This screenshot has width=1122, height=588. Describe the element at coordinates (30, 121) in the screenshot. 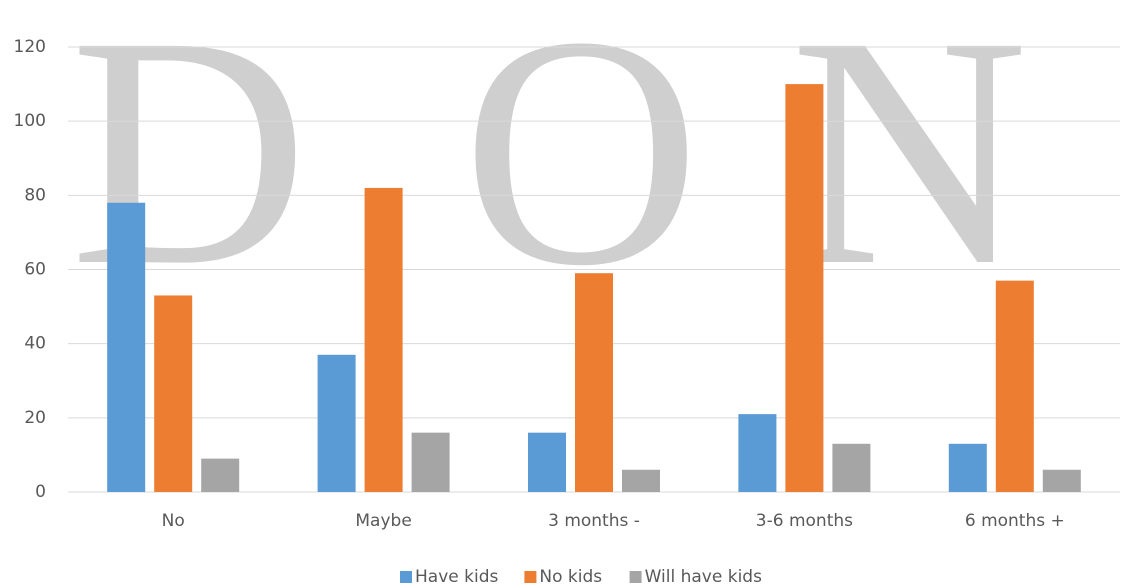

I see `y-tick-label: 100` at that location.